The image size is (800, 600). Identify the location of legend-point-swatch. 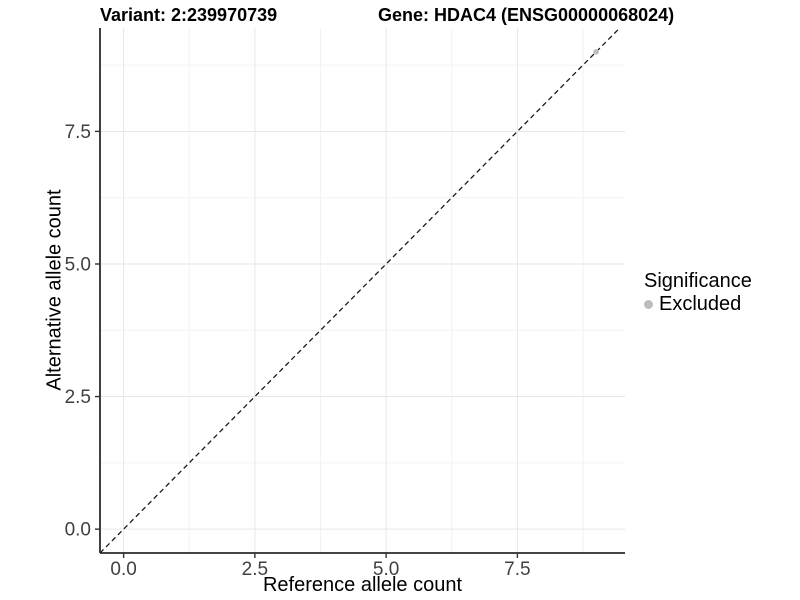
(648, 304).